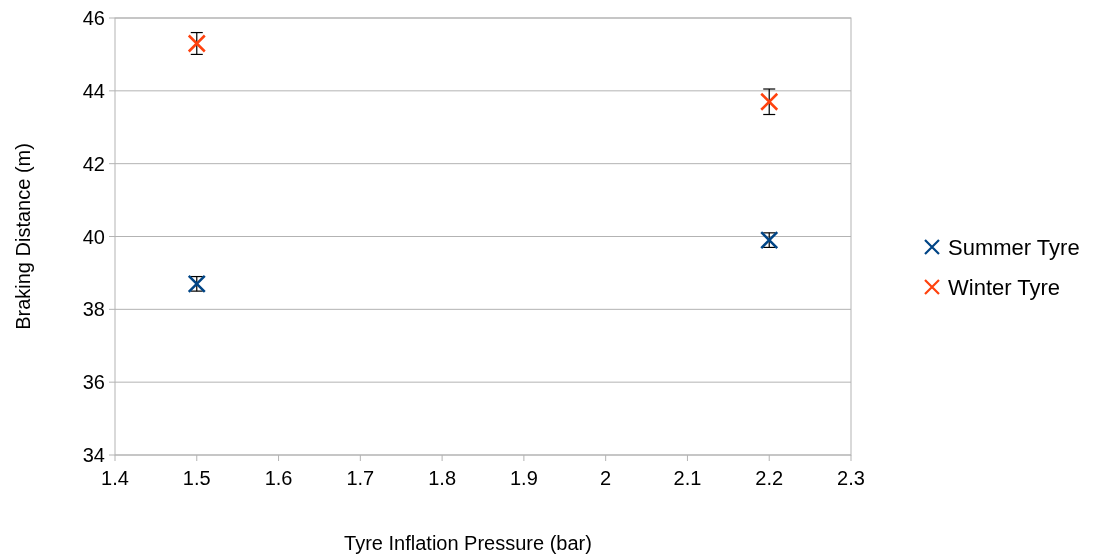  Describe the element at coordinates (687, 478) in the screenshot. I see `x-tick-label: 2.1` at that location.